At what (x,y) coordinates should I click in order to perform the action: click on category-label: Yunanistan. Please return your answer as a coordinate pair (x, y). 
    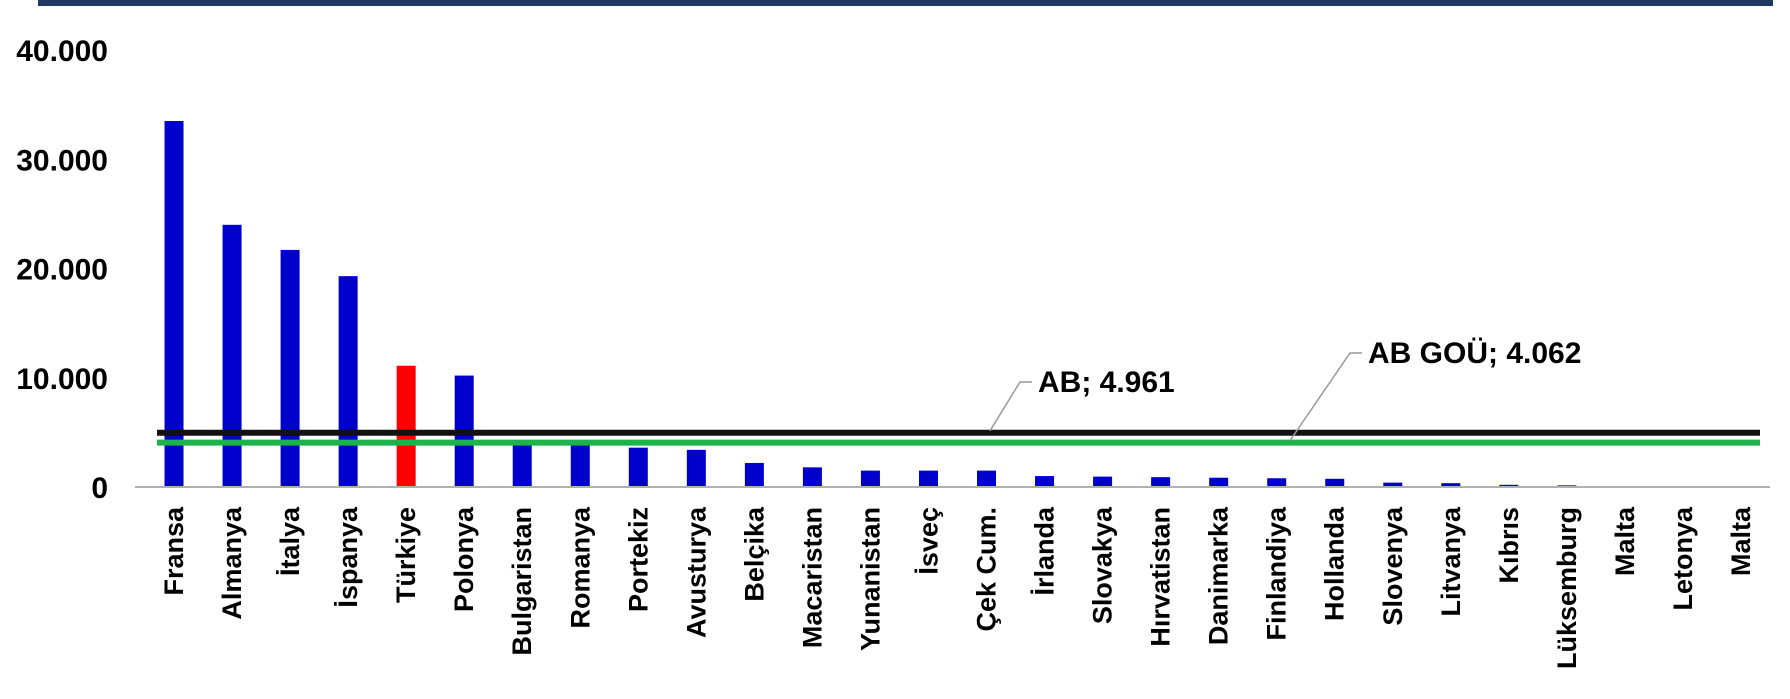
    Looking at the image, I should click on (870, 579).